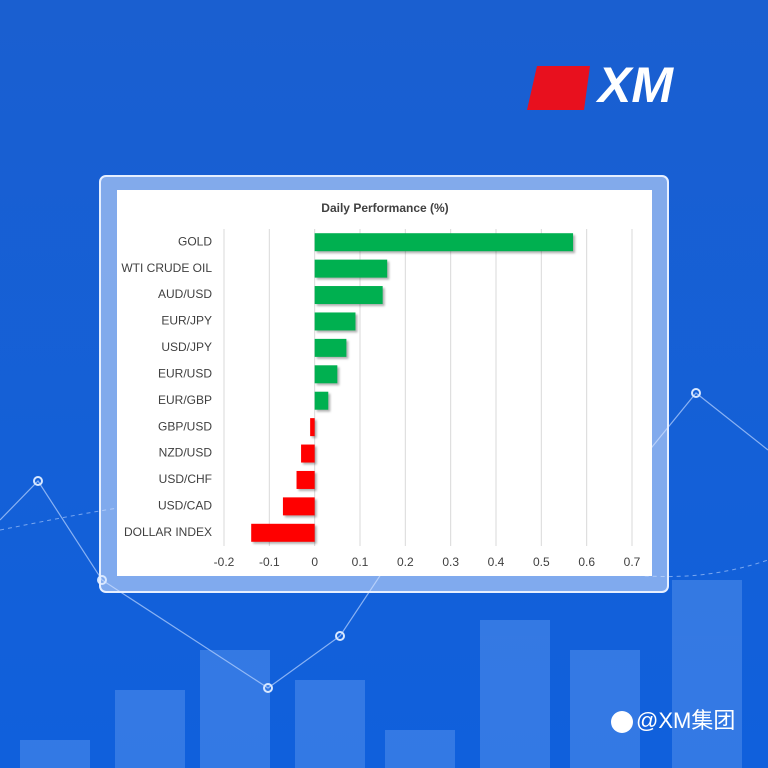  I want to click on x-tick-label: 0, so click(314, 562).